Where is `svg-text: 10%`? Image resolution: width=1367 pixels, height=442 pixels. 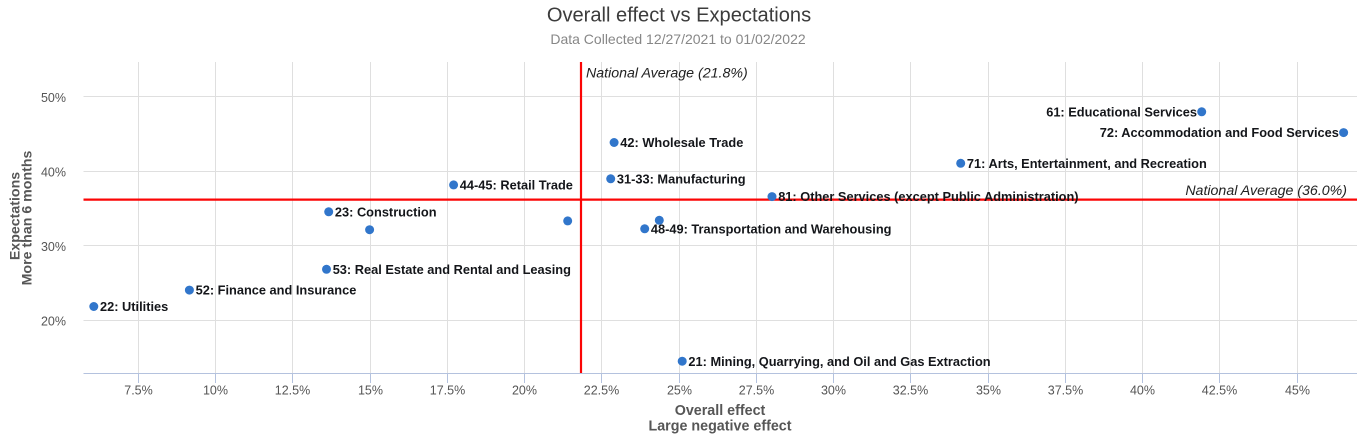
svg-text: 10% is located at coordinates (215, 390).